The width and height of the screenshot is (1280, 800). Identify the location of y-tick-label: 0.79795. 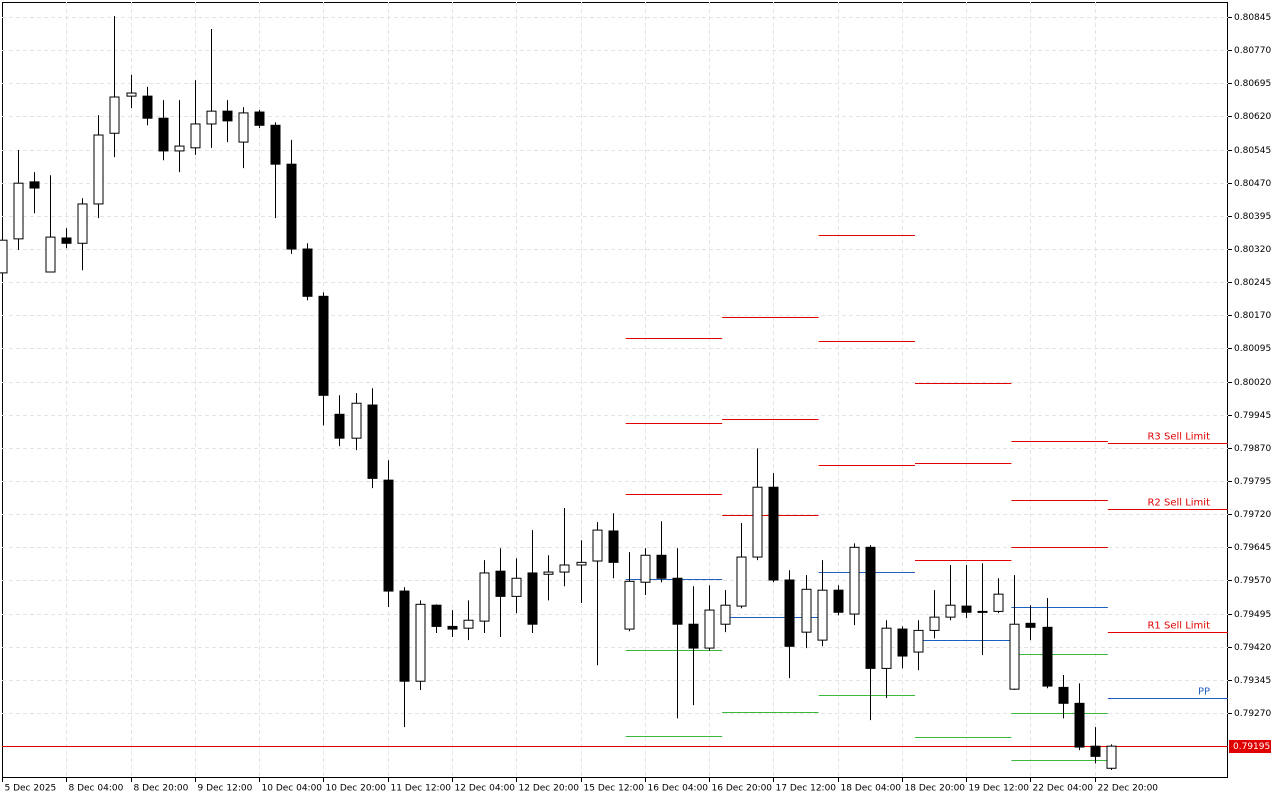
(1252, 482).